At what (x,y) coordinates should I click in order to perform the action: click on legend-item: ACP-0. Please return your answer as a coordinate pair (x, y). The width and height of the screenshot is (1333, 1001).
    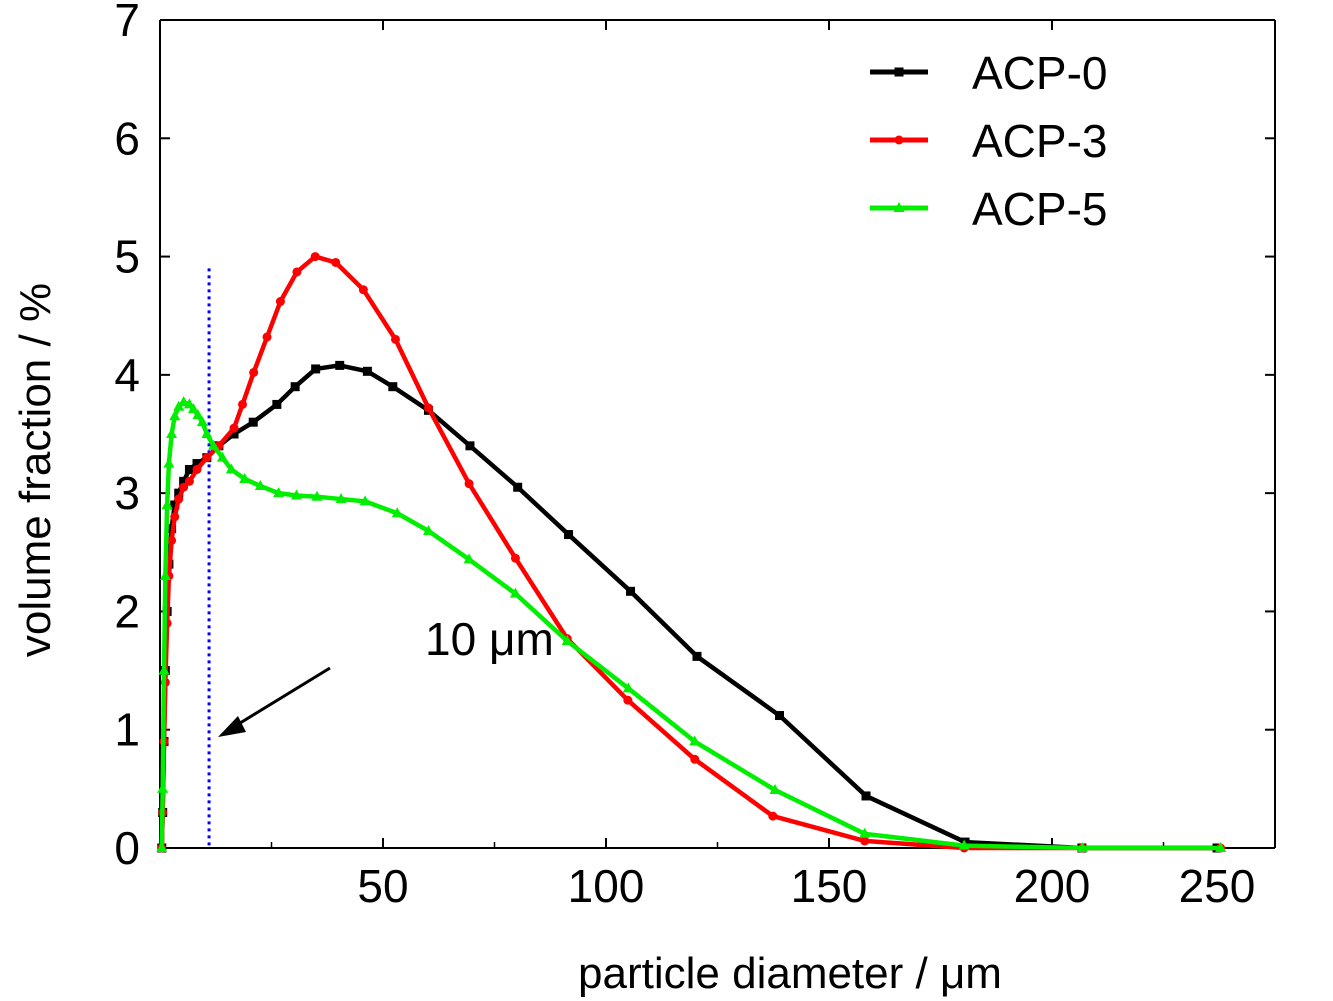
    Looking at the image, I should click on (988, 73).